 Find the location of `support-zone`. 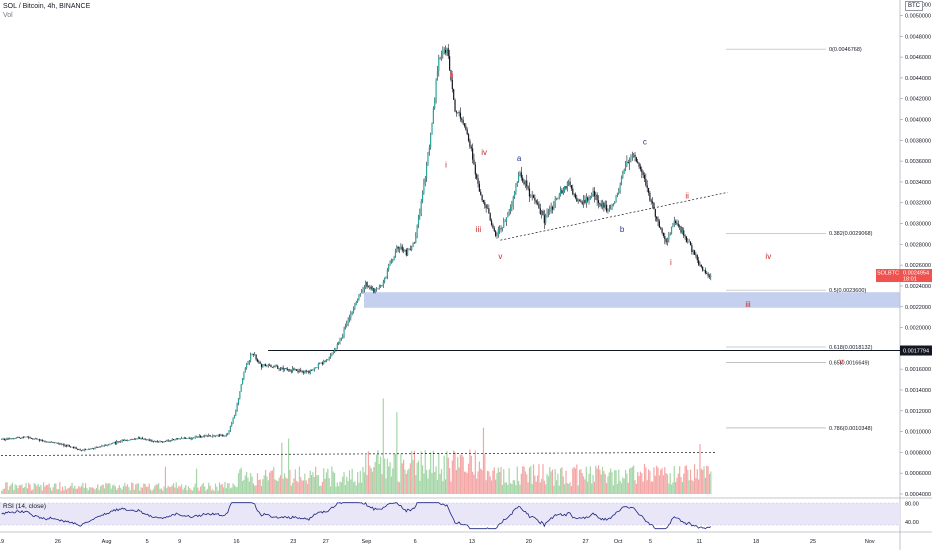

support-zone is located at coordinates (632, 300).